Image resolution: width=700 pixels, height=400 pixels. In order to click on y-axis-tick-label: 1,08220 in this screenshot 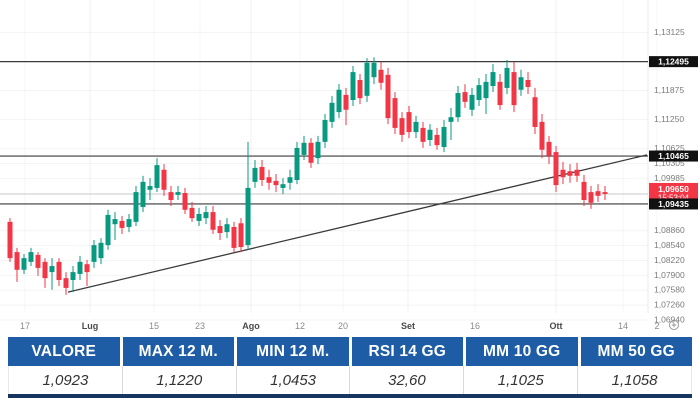, I will do `click(669, 260)`.